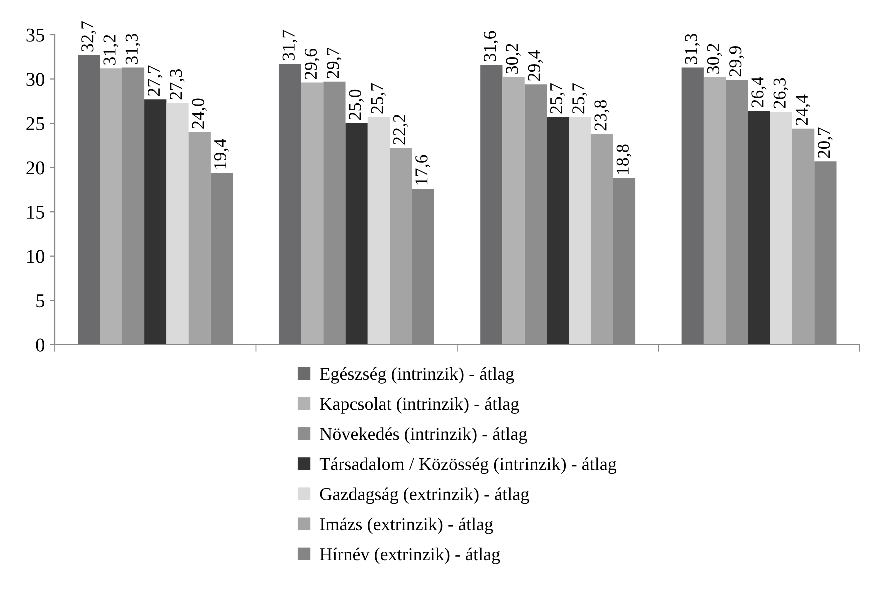 The height and width of the screenshot is (603, 873). Describe the element at coordinates (781, 93) in the screenshot. I see `data-label: 26,3` at that location.